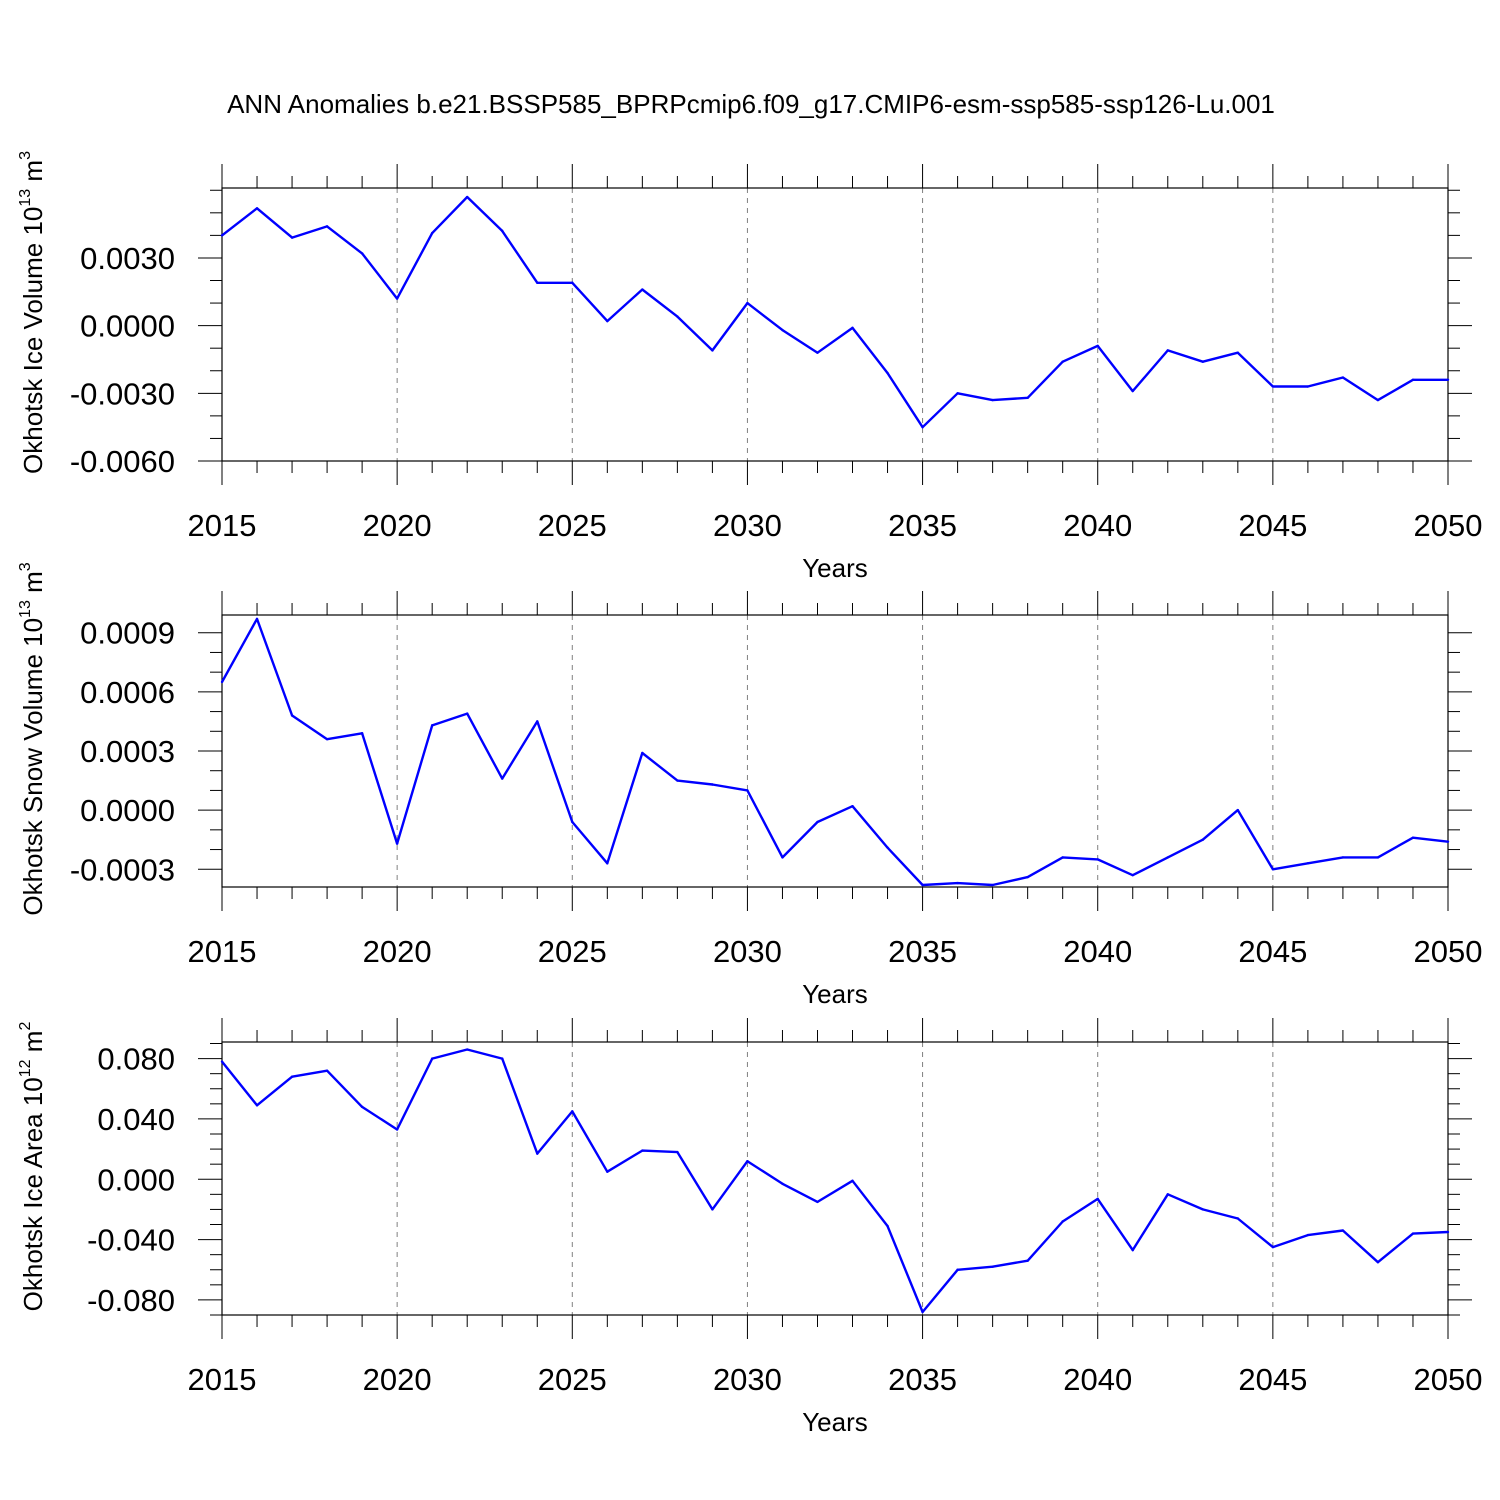  I want to click on x-tick-label: 2015, so click(222, 951).